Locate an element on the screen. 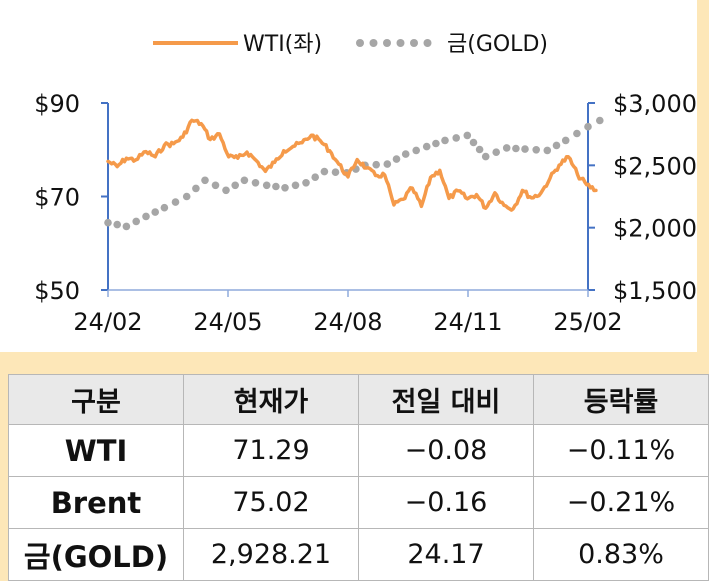 This screenshot has width=709, height=581. wti-current-price: 71.29 is located at coordinates (271, 450).